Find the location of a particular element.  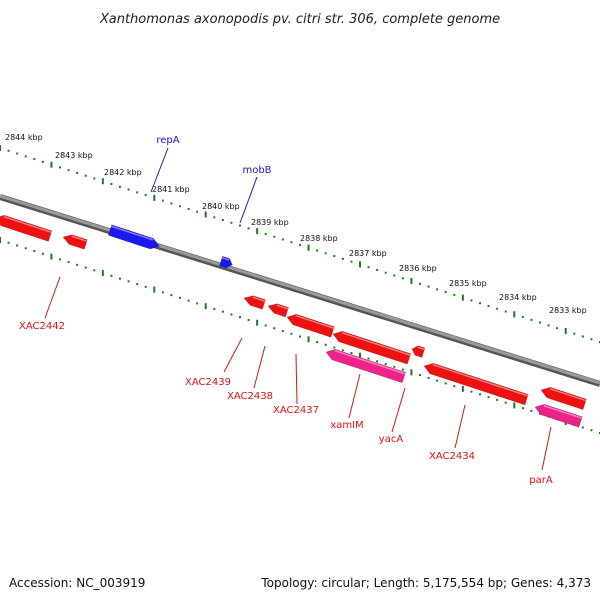

gene-label-xac2439: XAC2439 is located at coordinates (208, 382).